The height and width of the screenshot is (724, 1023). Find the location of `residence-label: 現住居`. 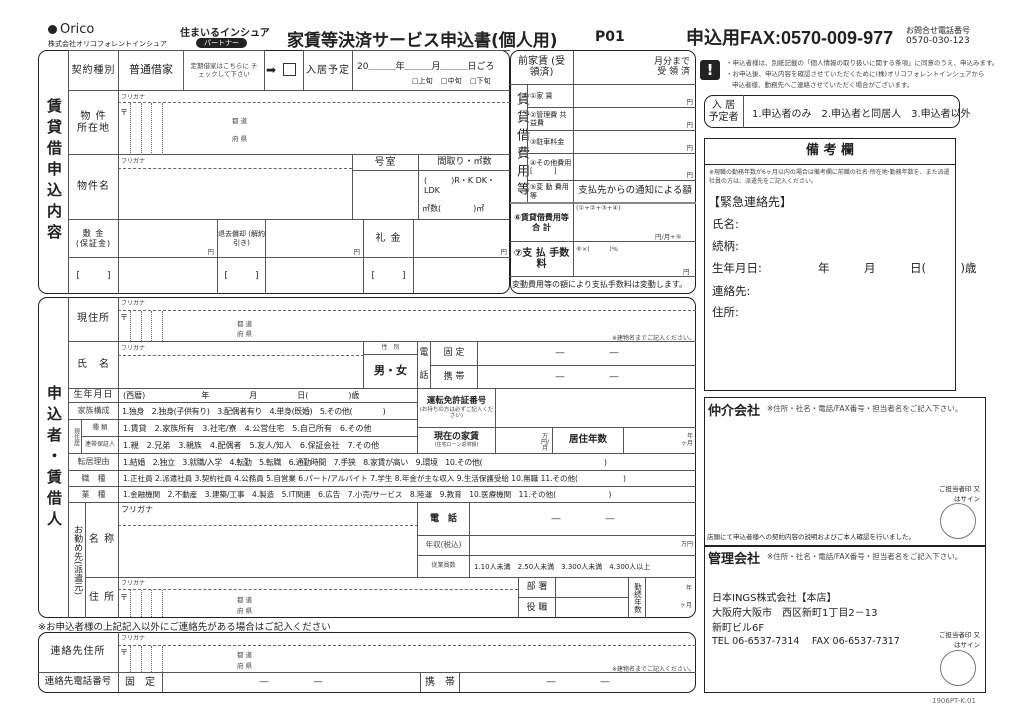

residence-label: 現住居 is located at coordinates (75, 436).